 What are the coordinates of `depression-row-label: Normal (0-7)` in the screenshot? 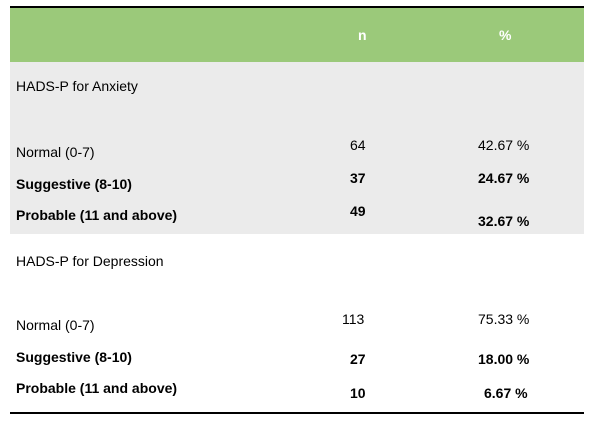 It's located at (55, 325).